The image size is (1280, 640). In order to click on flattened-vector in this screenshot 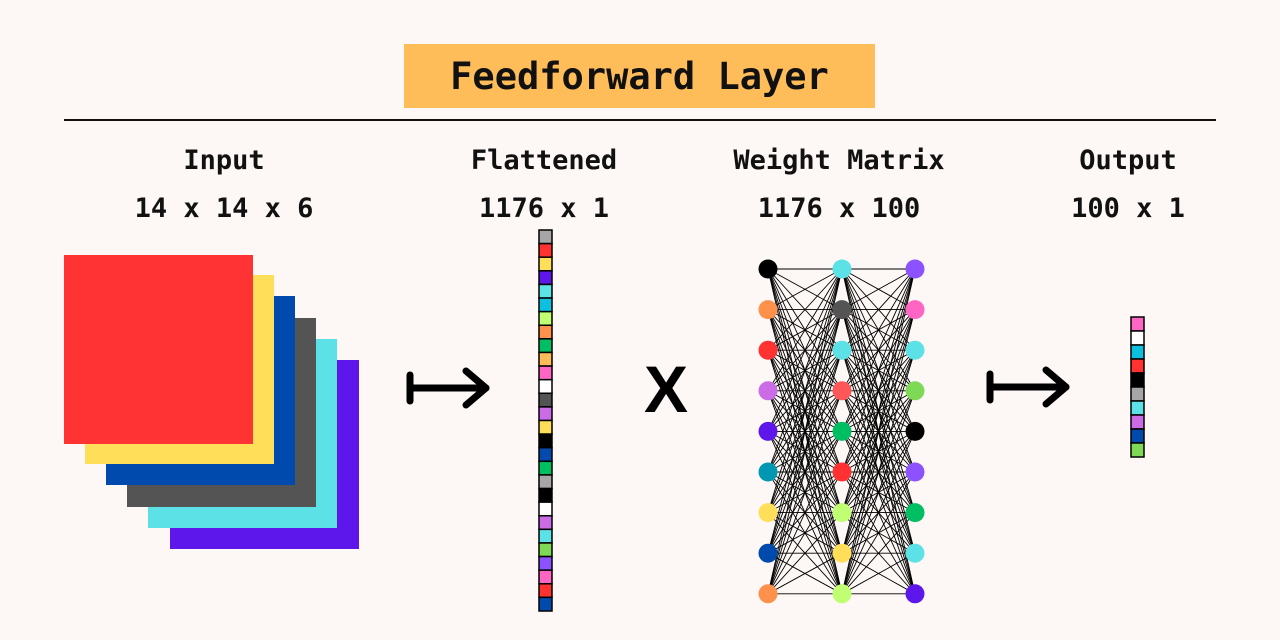, I will do `click(545, 420)`.